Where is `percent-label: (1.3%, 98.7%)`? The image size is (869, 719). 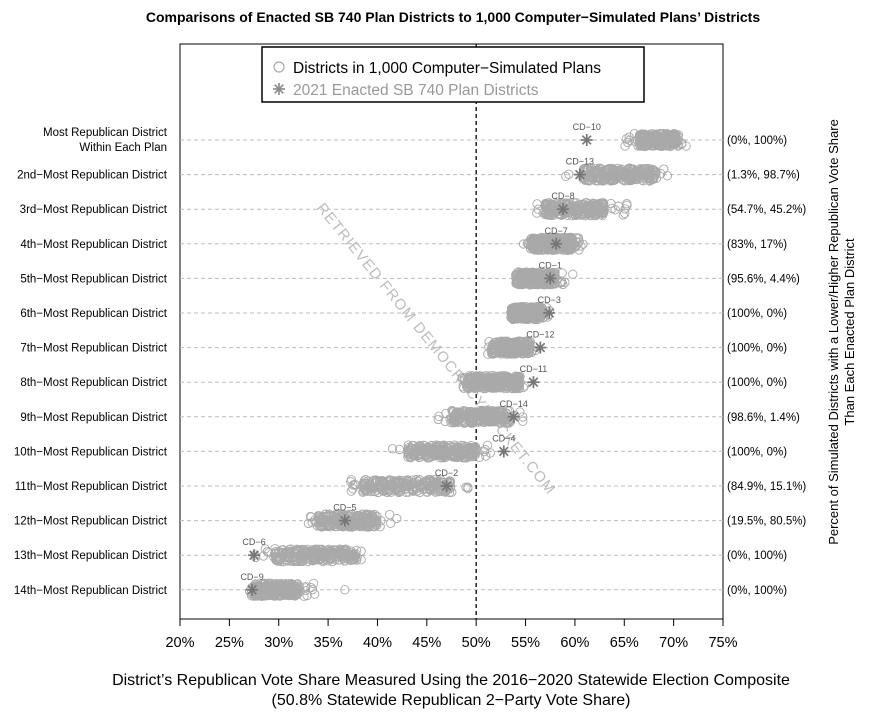
percent-label: (1.3%, 98.7%) is located at coordinates (763, 176).